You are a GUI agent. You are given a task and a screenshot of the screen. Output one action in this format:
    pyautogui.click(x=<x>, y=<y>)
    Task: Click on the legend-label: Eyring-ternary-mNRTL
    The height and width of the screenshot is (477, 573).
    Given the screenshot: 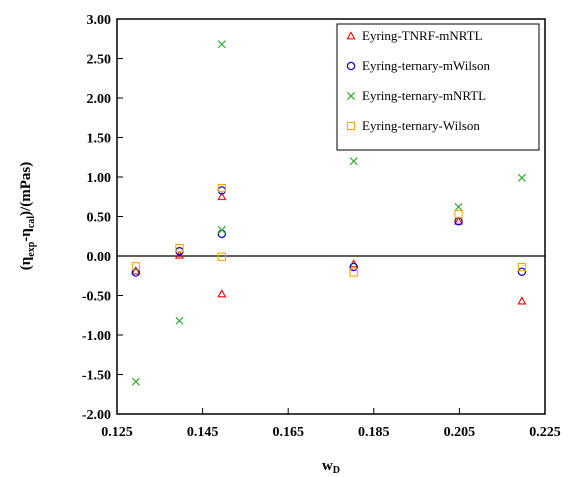 What is the action you would take?
    pyautogui.click(x=424, y=95)
    